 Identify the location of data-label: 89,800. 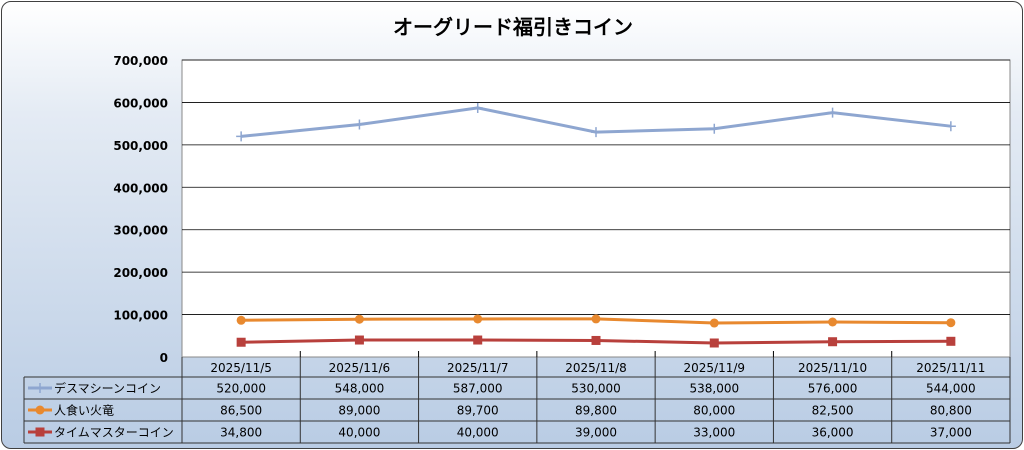
(596, 411).